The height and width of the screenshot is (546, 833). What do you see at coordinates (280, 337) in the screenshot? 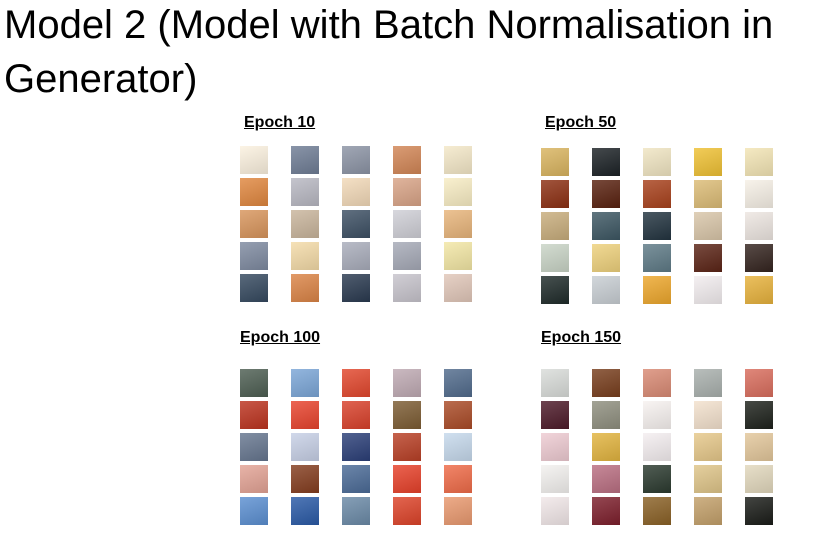
I see `panel-label: Epoch 100` at bounding box center [280, 337].